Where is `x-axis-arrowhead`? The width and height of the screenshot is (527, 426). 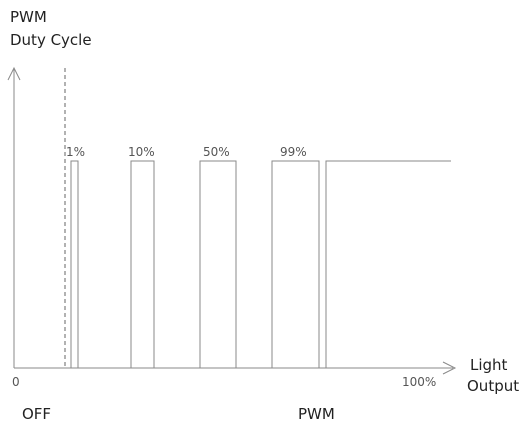 x-axis-arrowhead is located at coordinates (449, 368).